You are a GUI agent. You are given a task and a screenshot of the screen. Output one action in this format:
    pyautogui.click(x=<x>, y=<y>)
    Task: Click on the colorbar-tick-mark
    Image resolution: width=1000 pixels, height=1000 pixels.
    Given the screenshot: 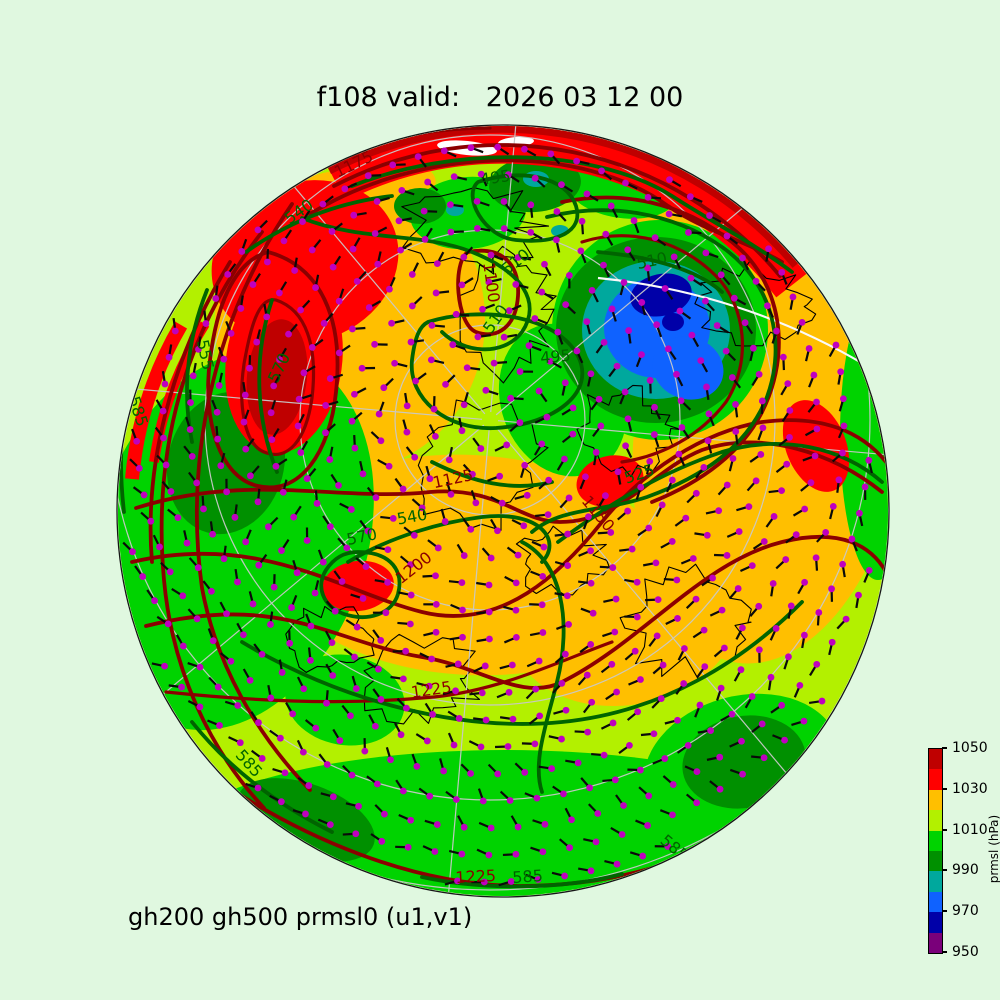 What is the action you would take?
    pyautogui.click(x=944, y=829)
    